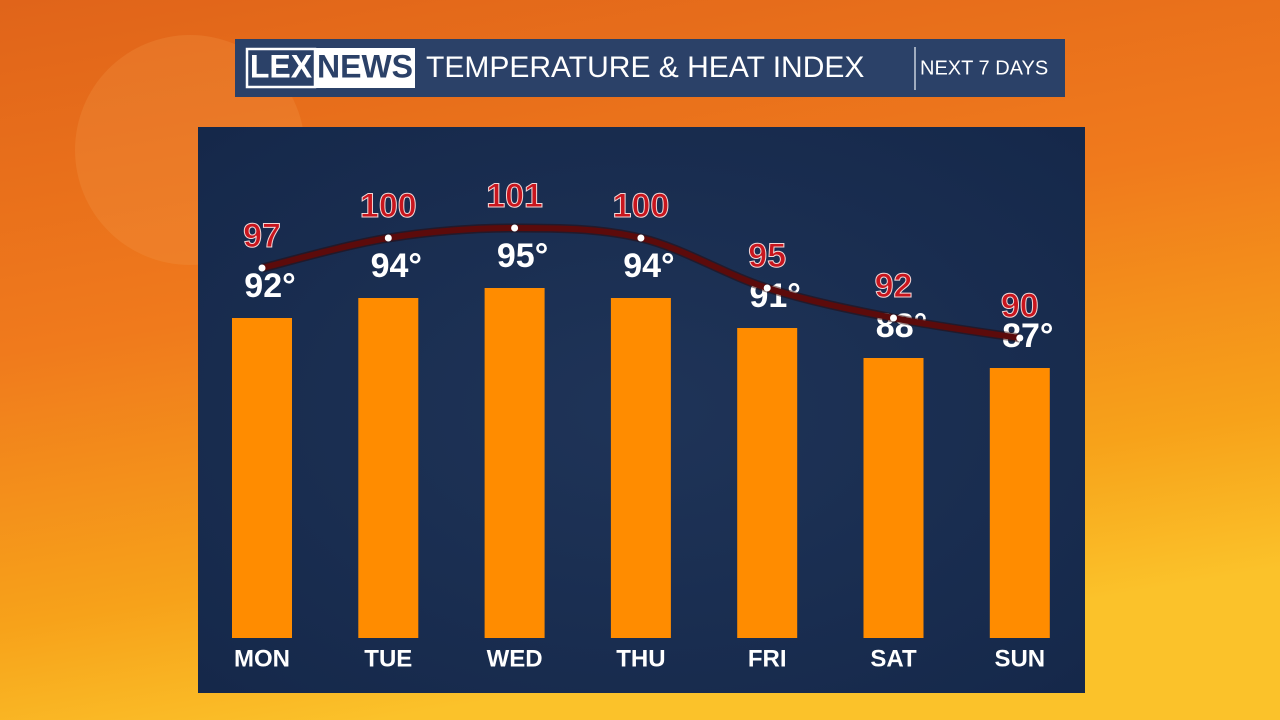 The image size is (1280, 720). What do you see at coordinates (269, 286) in the screenshot?
I see `temp-label: 92°` at bounding box center [269, 286].